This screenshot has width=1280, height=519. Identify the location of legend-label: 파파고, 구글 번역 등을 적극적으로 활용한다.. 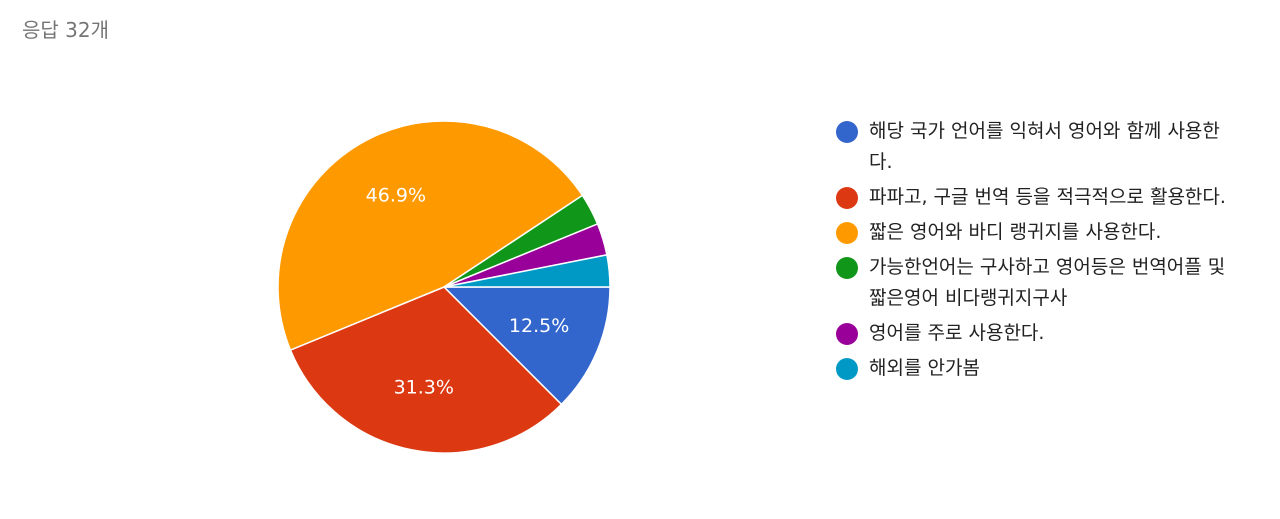
(1047, 197).